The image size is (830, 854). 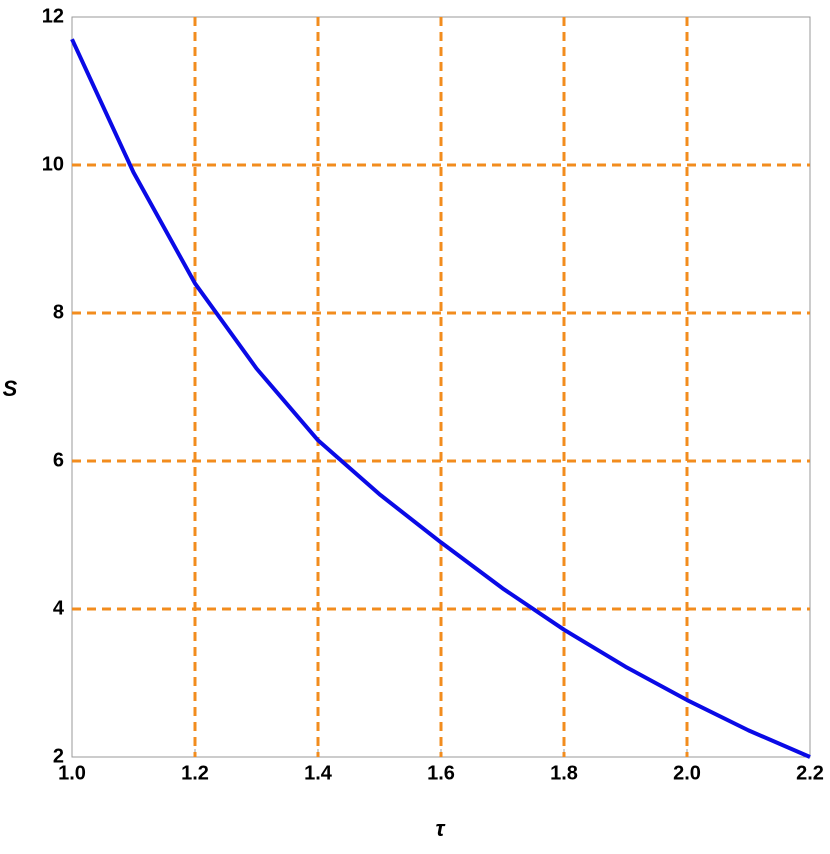 I want to click on y-tick-label: 6, so click(x=58, y=460).